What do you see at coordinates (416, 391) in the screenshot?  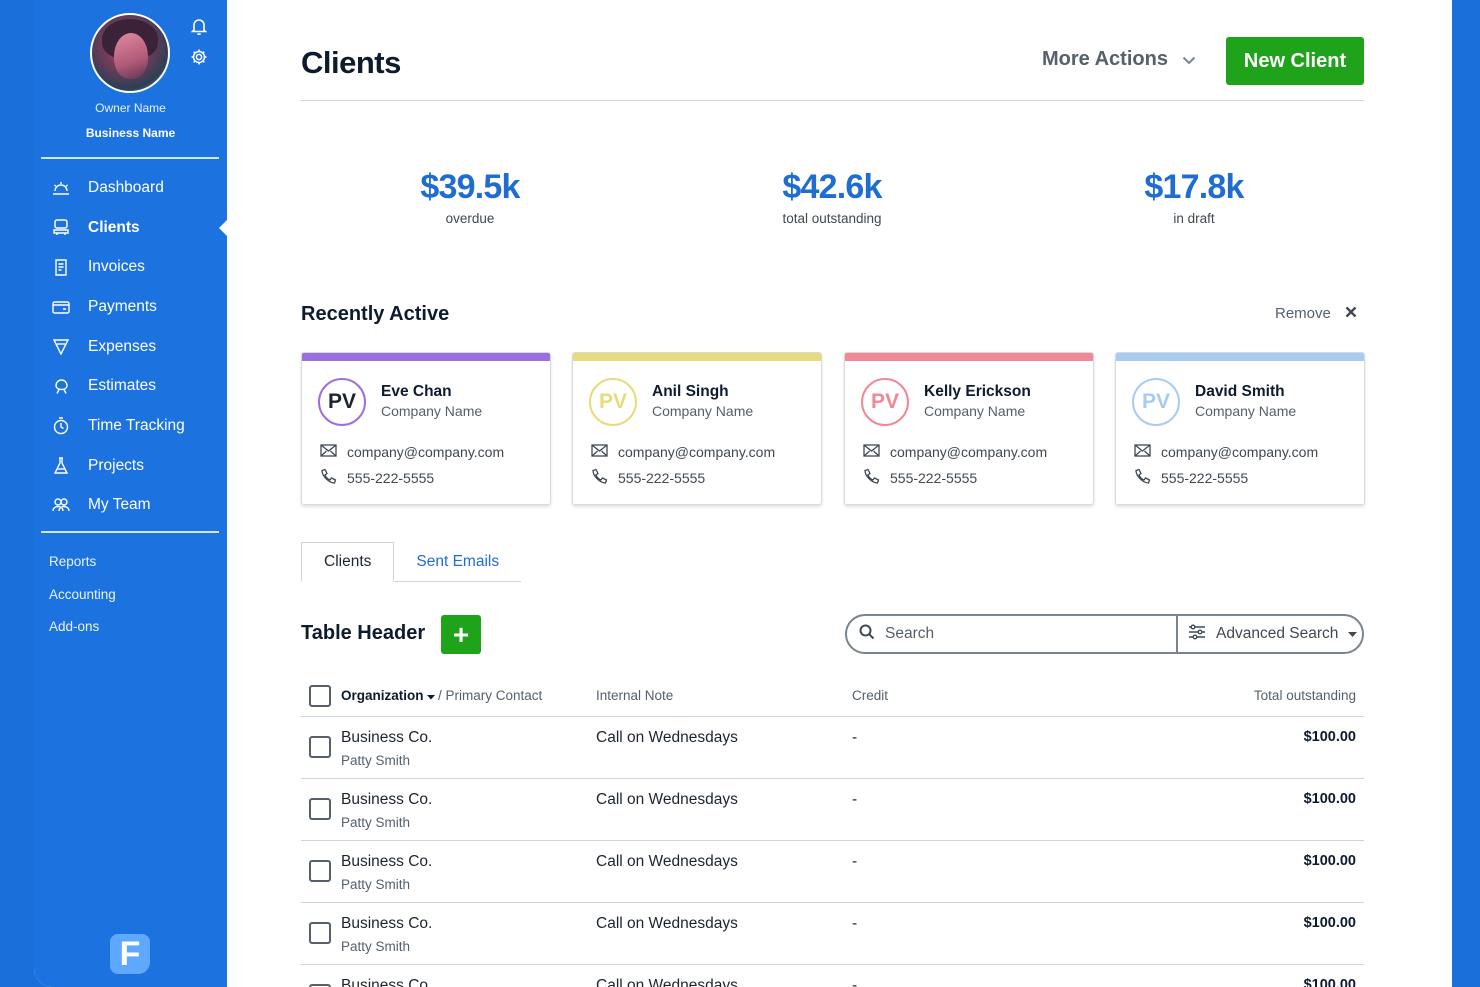 I see `client-name: Eve Chan` at bounding box center [416, 391].